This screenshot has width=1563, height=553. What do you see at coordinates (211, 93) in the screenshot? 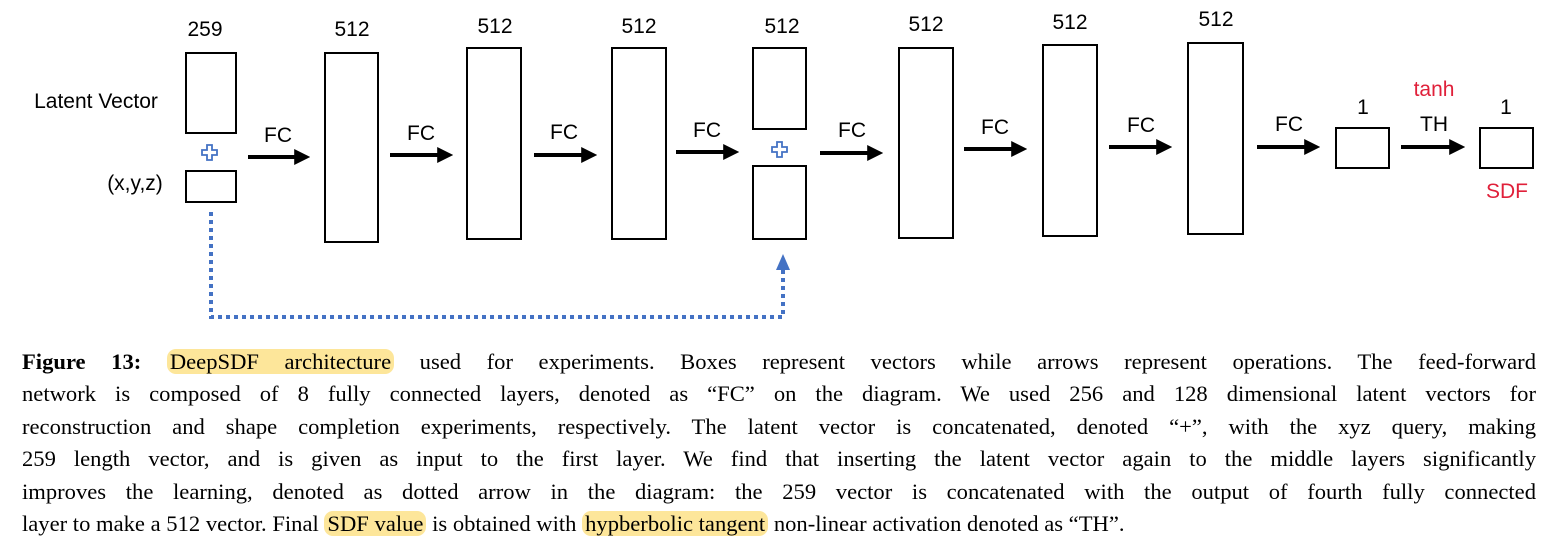
I see `latent-vector-box` at bounding box center [211, 93].